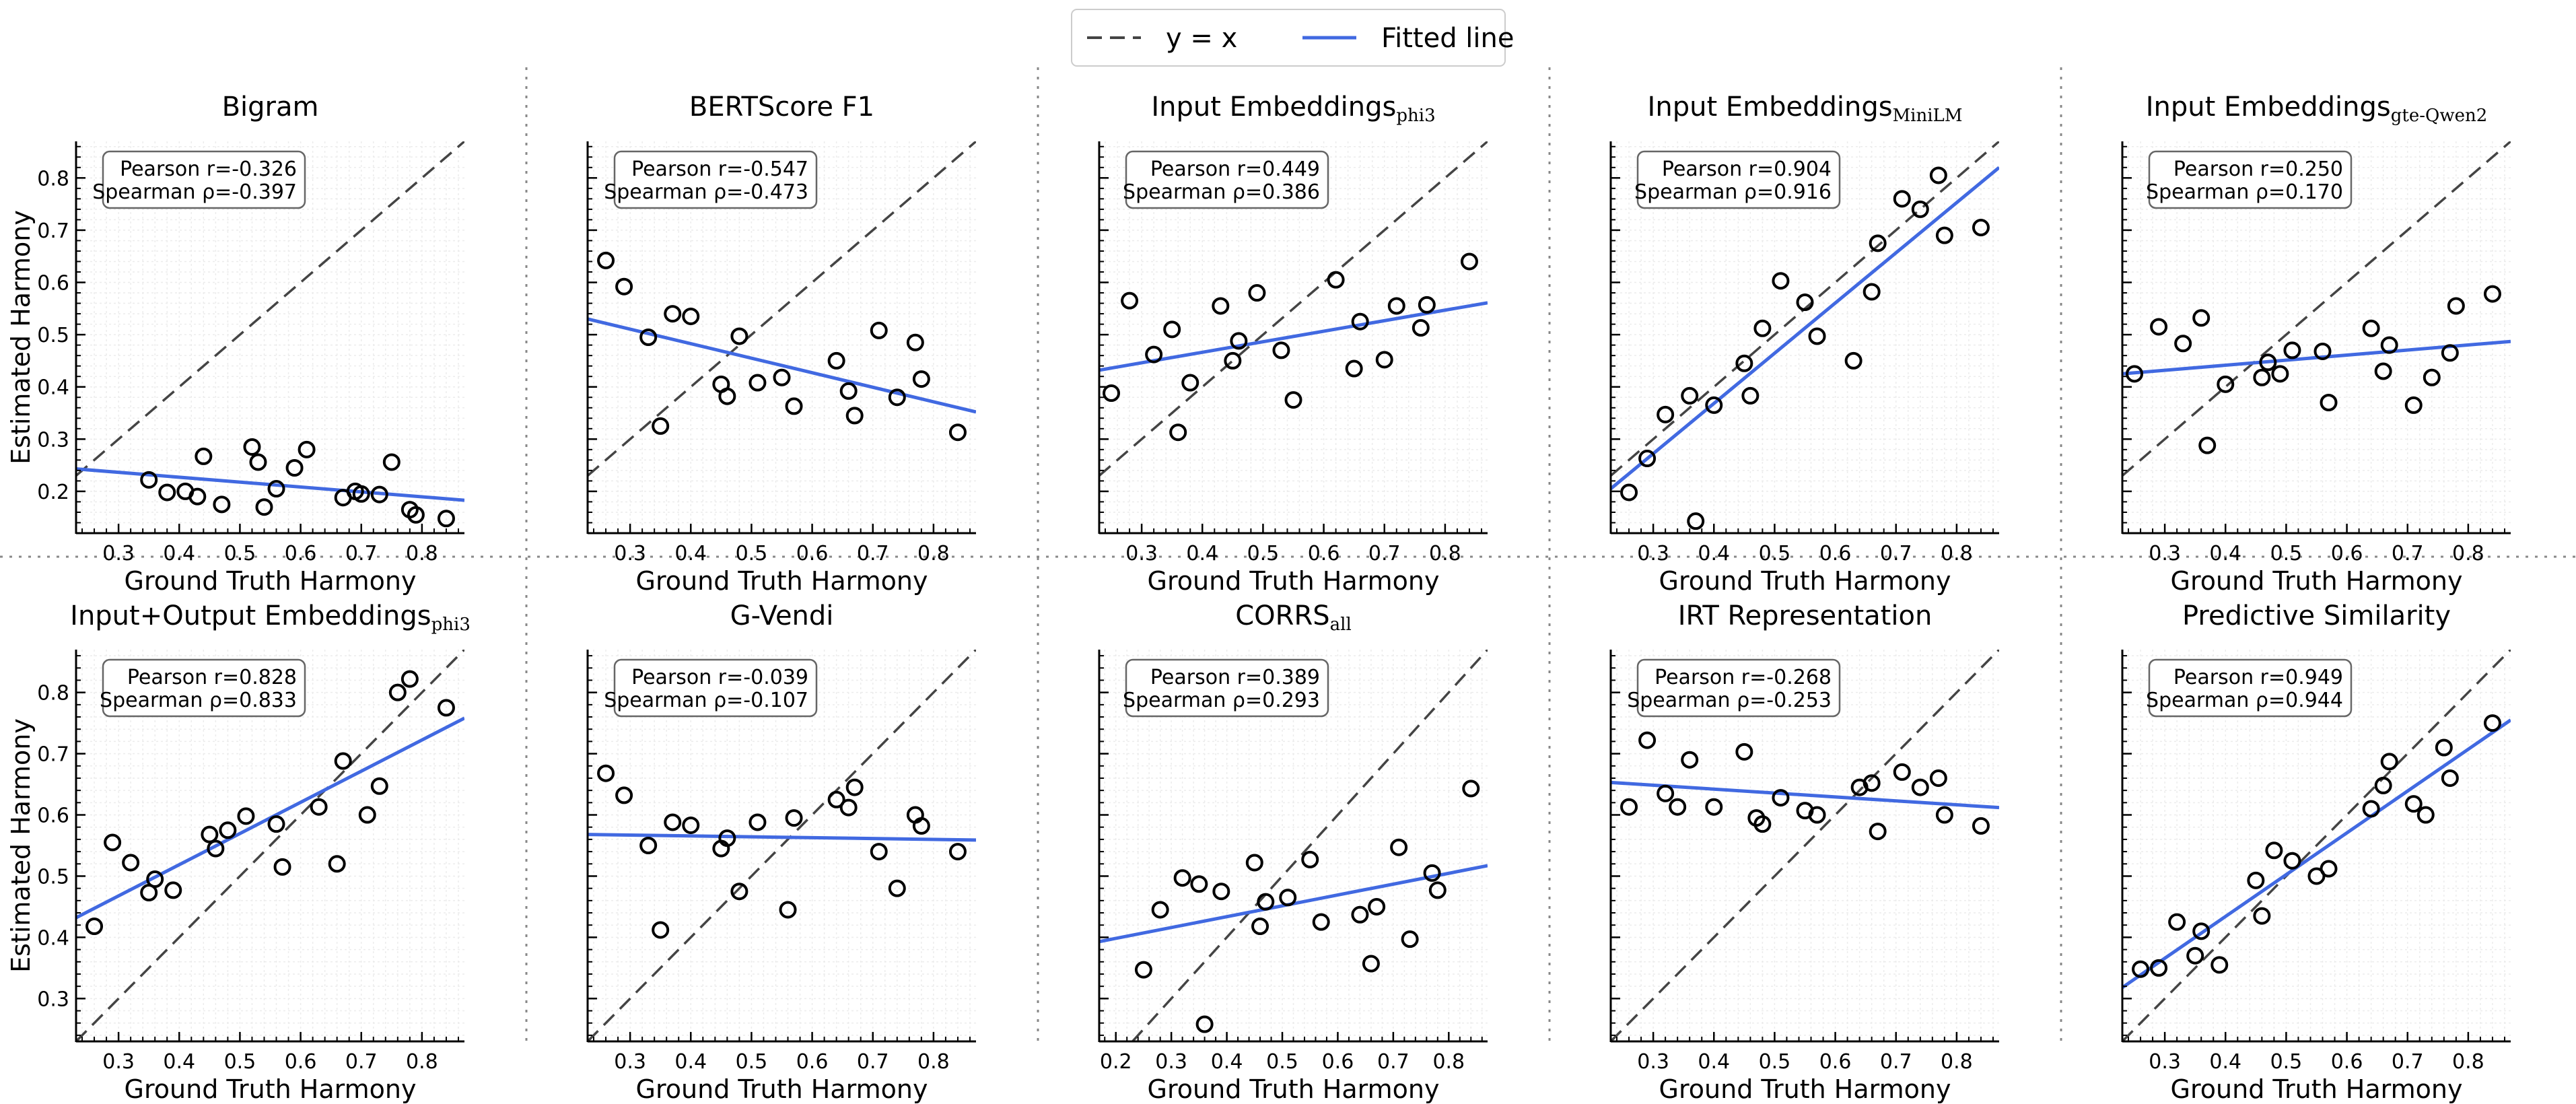 This screenshot has height=1104, width=2576. What do you see at coordinates (1743, 677) in the screenshot?
I see `pearson-label: Pearson r=-0.268` at bounding box center [1743, 677].